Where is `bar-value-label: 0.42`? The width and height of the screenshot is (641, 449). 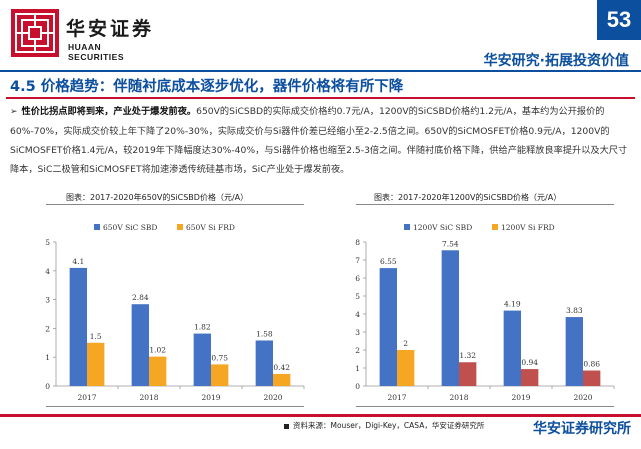 bar-value-label: 0.42 is located at coordinates (281, 367).